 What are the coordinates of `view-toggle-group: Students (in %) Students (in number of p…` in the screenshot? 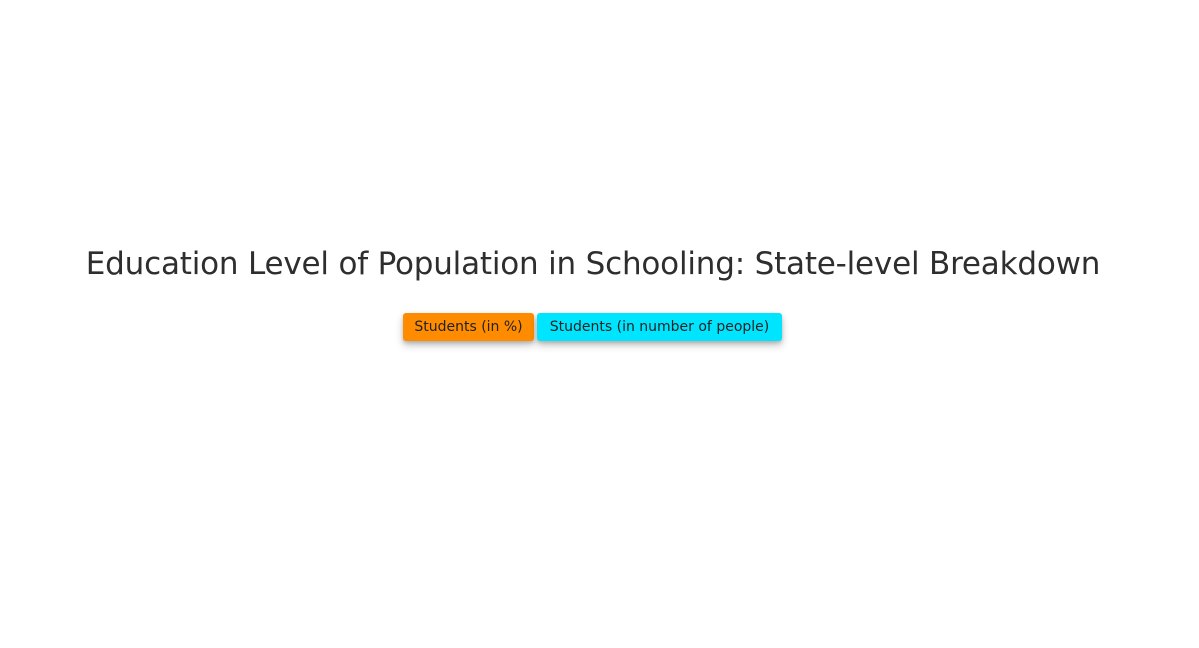 It's located at (592, 327).